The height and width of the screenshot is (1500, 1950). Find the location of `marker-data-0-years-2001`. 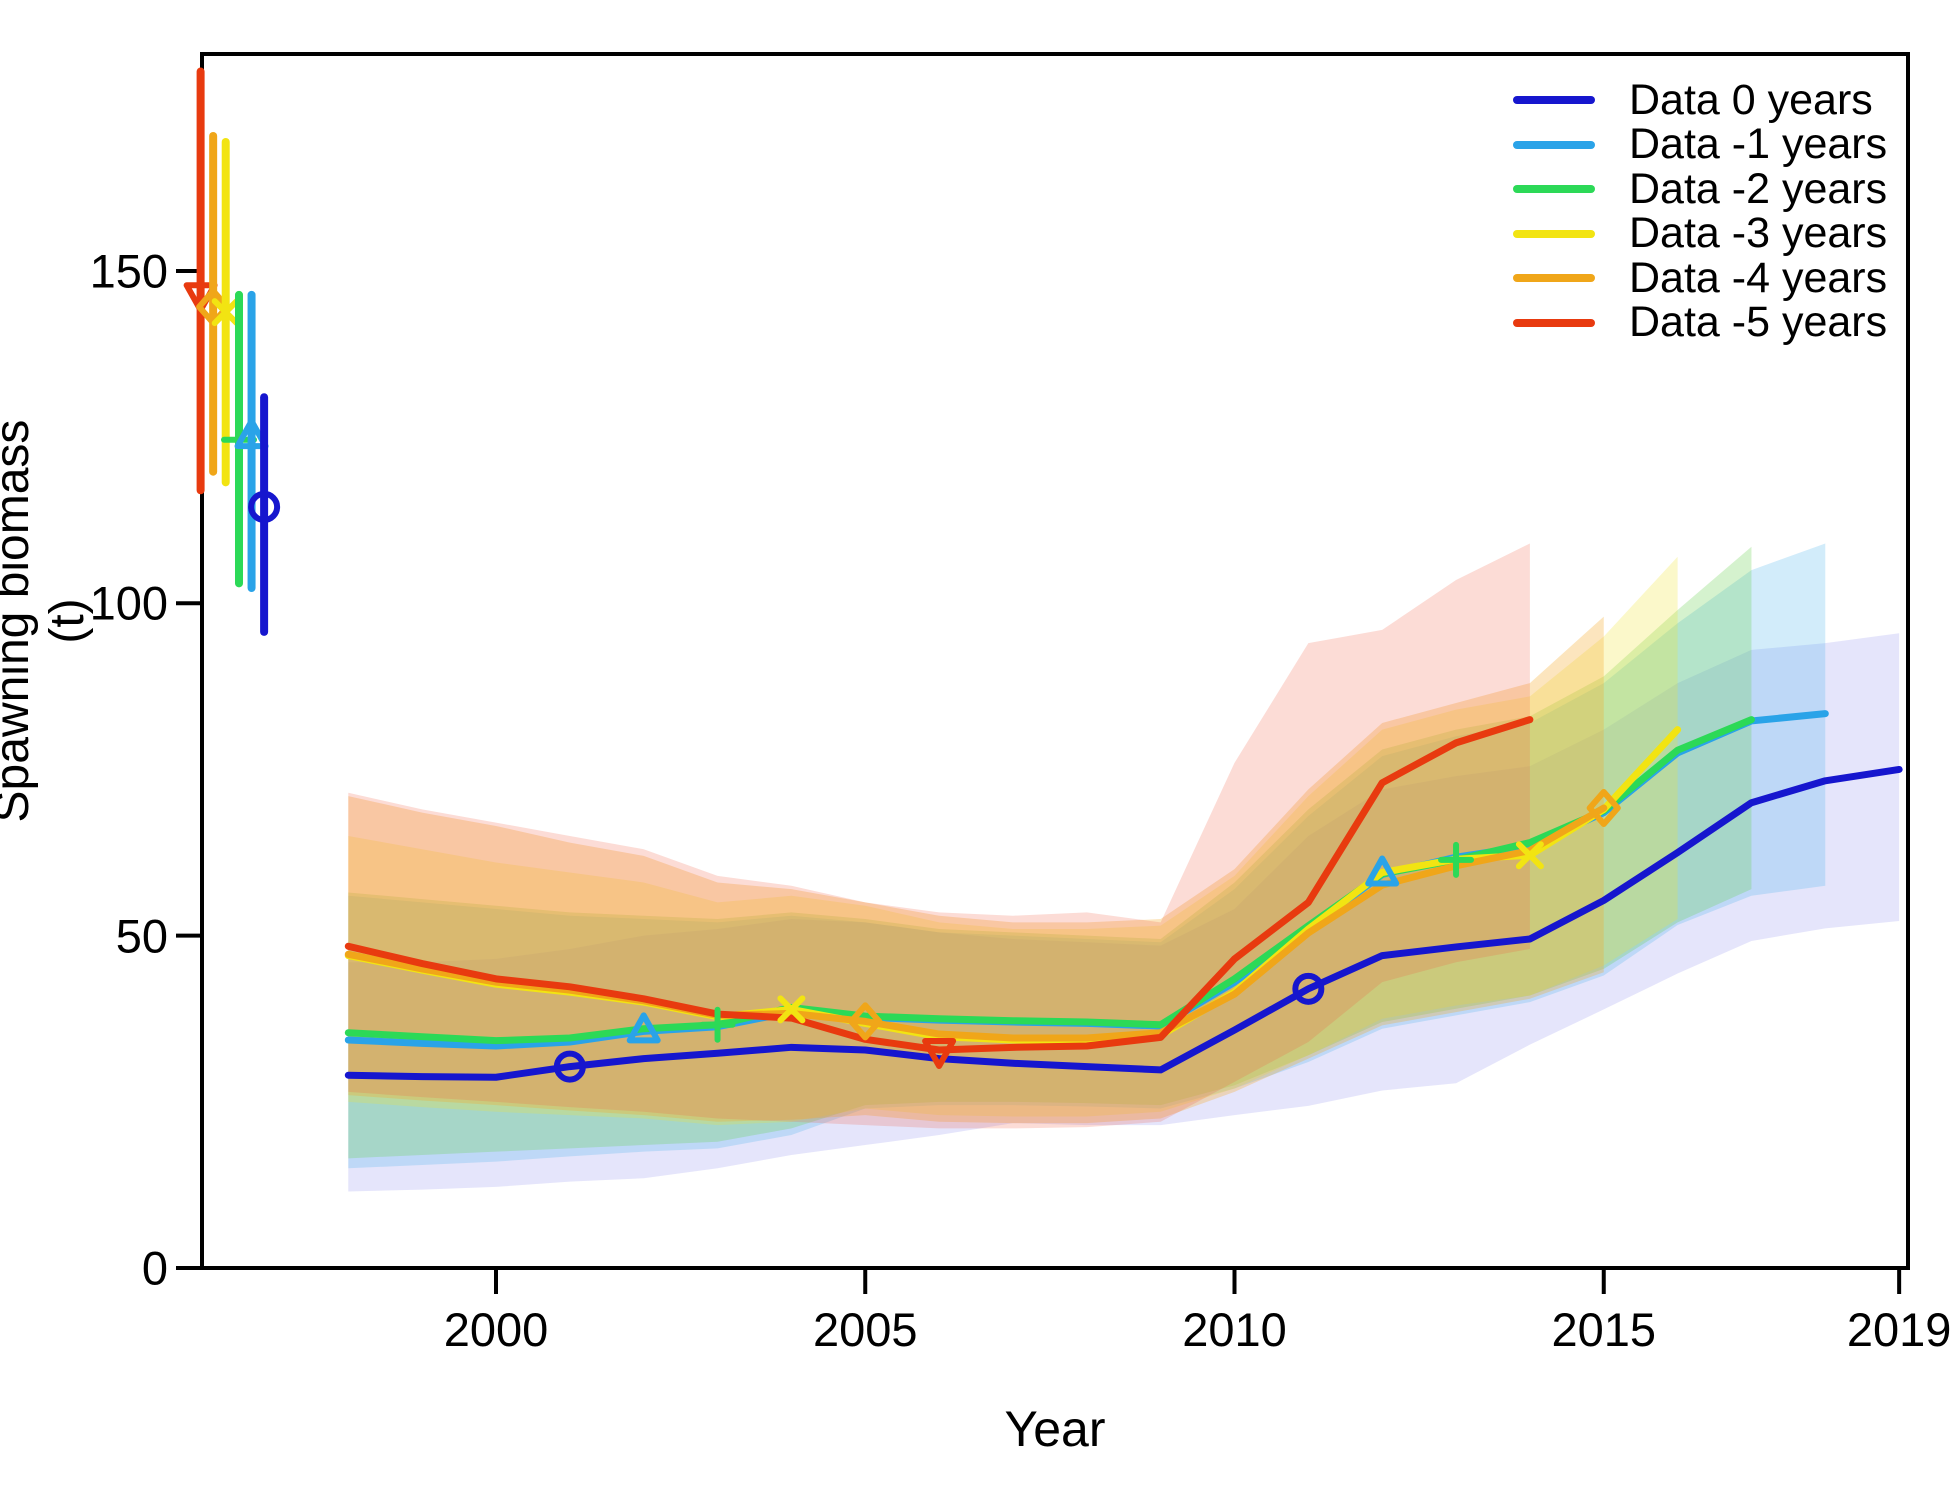

marker-data-0-years-2001 is located at coordinates (569, 1066).